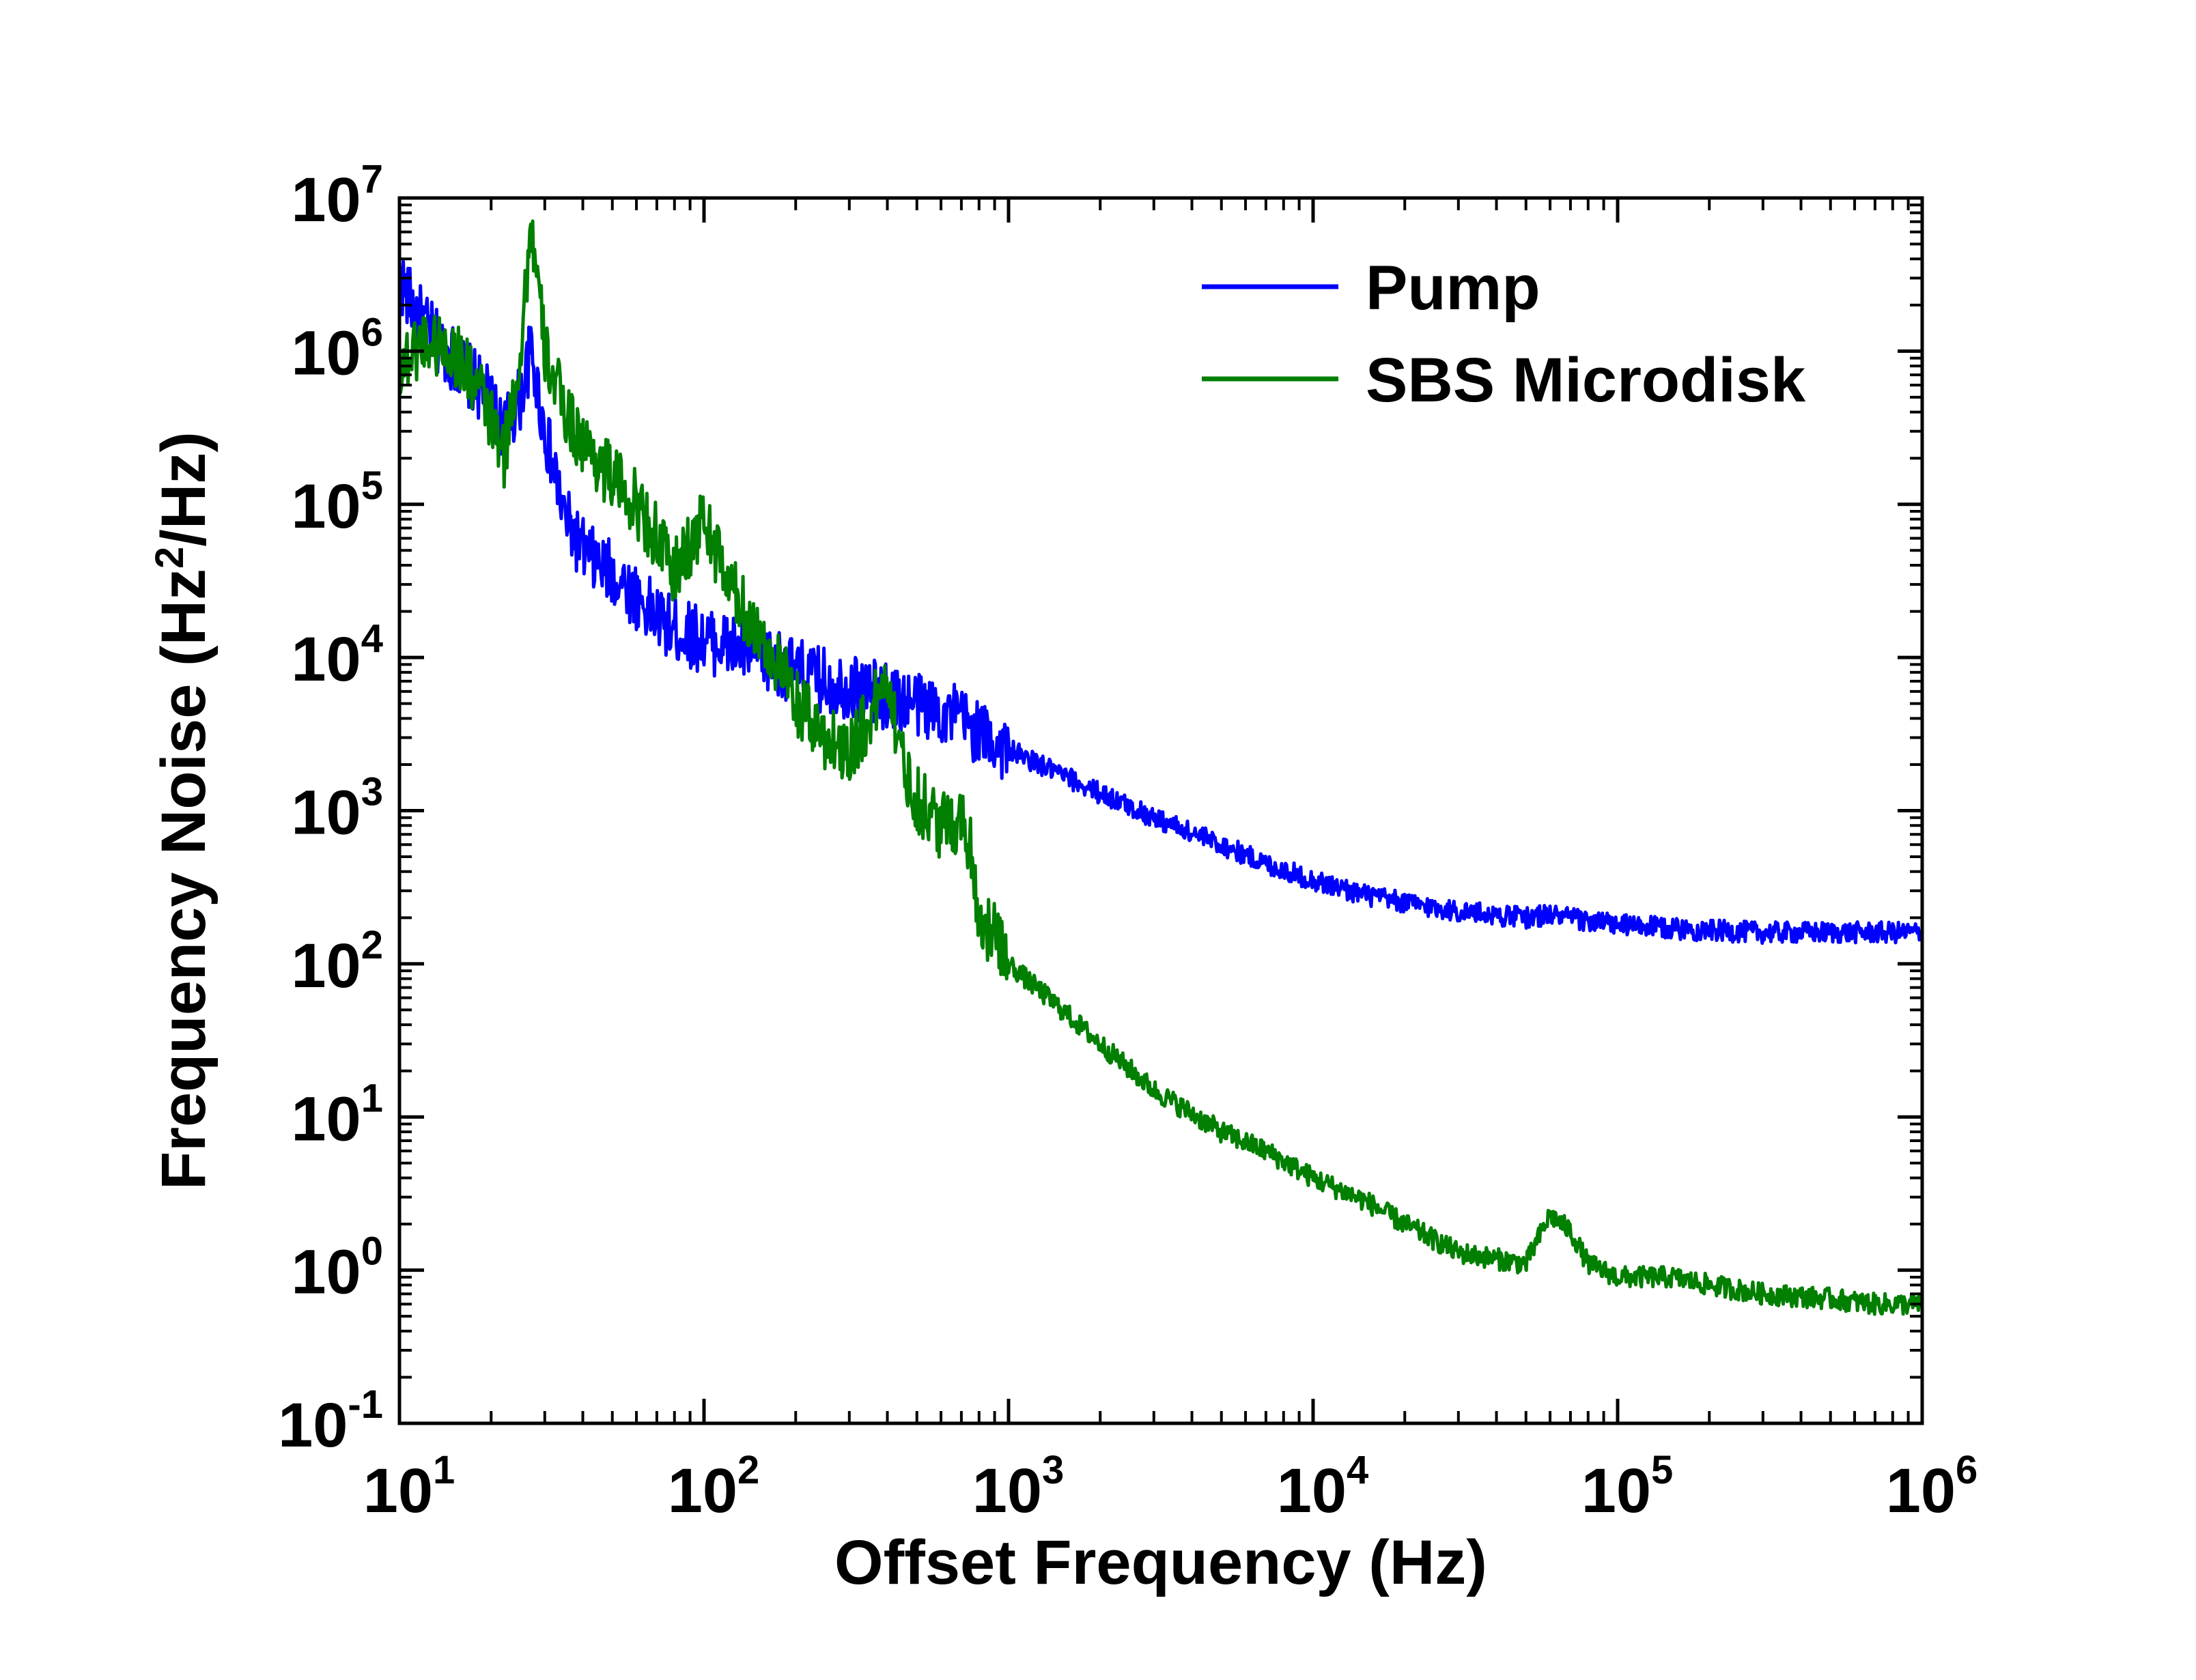 The width and height of the screenshot is (2196, 1680). What do you see at coordinates (1586, 380) in the screenshot?
I see `legend-label-sbs-microdisk: SBS Microdisk` at bounding box center [1586, 380].